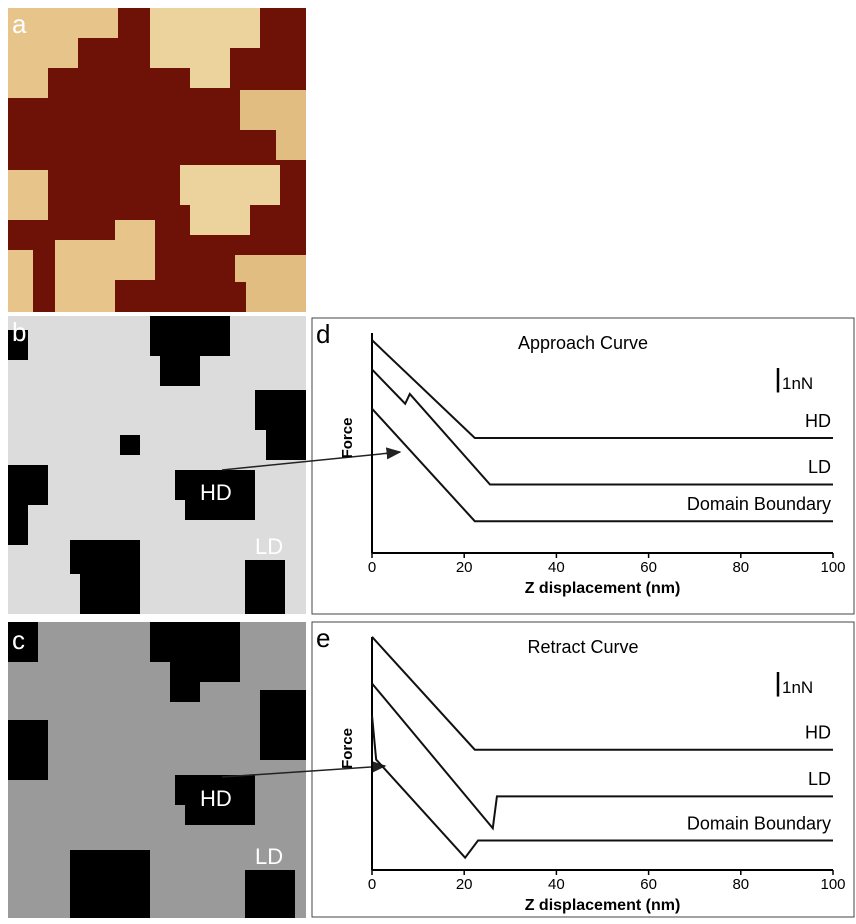  I want to click on image-a, so click(157, 160).